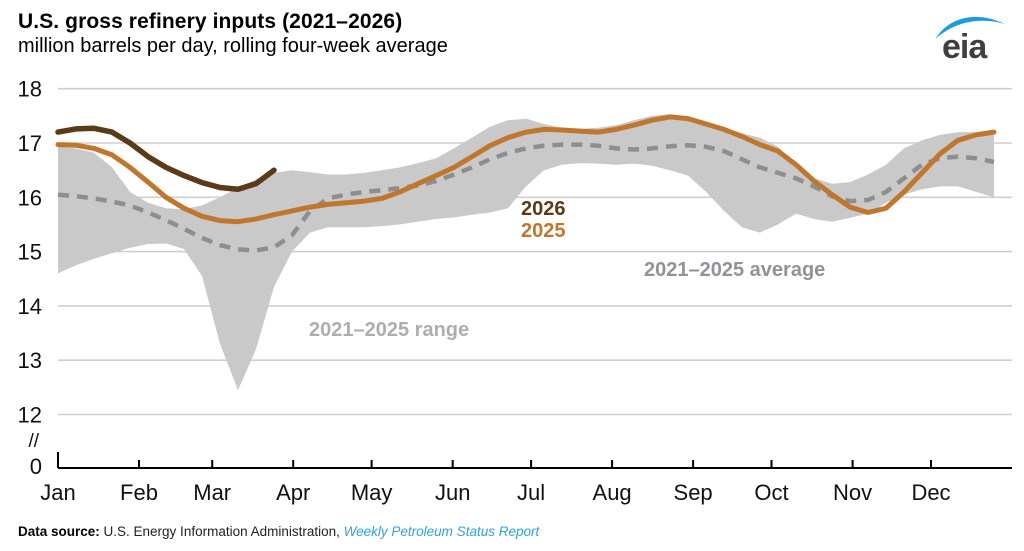 The image size is (1024, 551). Describe the element at coordinates (166, 158) in the screenshot. I see `line-2026` at that location.